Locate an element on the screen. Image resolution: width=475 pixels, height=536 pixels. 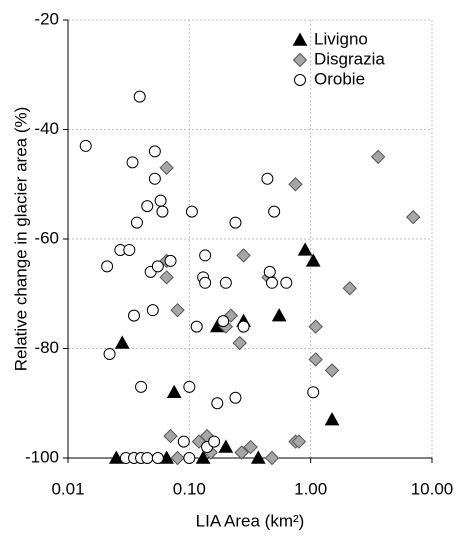
y-axis-label: Relative change in glacier area (%) is located at coordinates (20, 239).